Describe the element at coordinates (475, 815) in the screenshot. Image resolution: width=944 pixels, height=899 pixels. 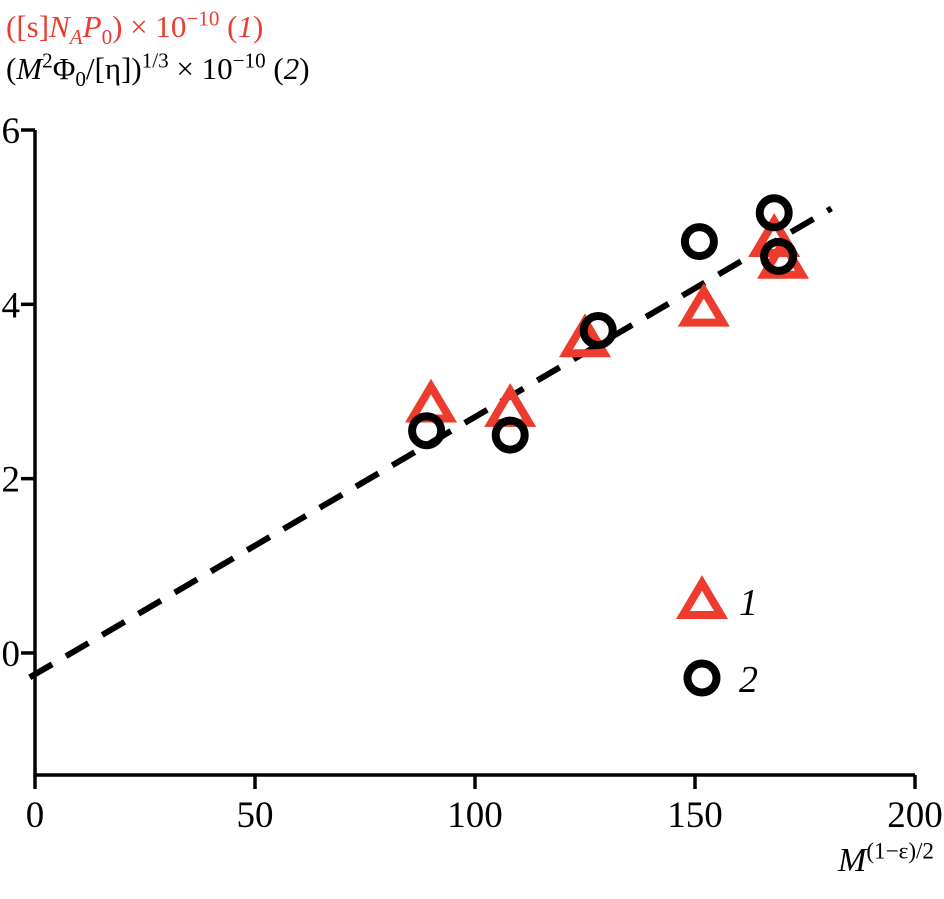
I see `x-tick-label: 100` at that location.